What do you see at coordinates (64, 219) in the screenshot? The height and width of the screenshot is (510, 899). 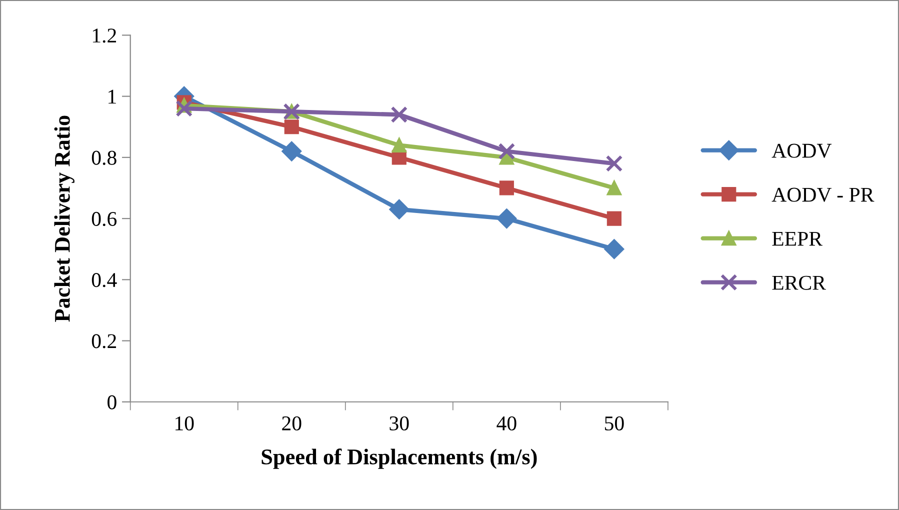 I see `y-axis-title: Packet Delivery Ratio` at bounding box center [64, 219].